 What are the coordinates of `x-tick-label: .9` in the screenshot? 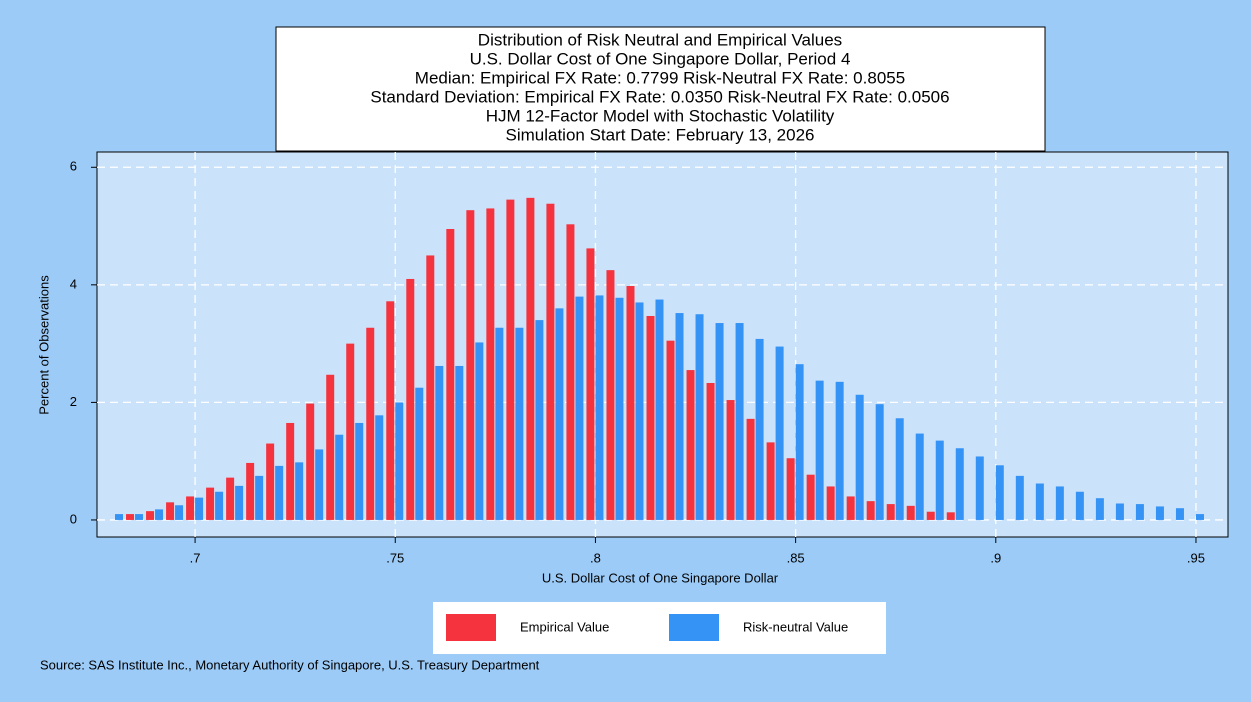 It's located at (995, 557).